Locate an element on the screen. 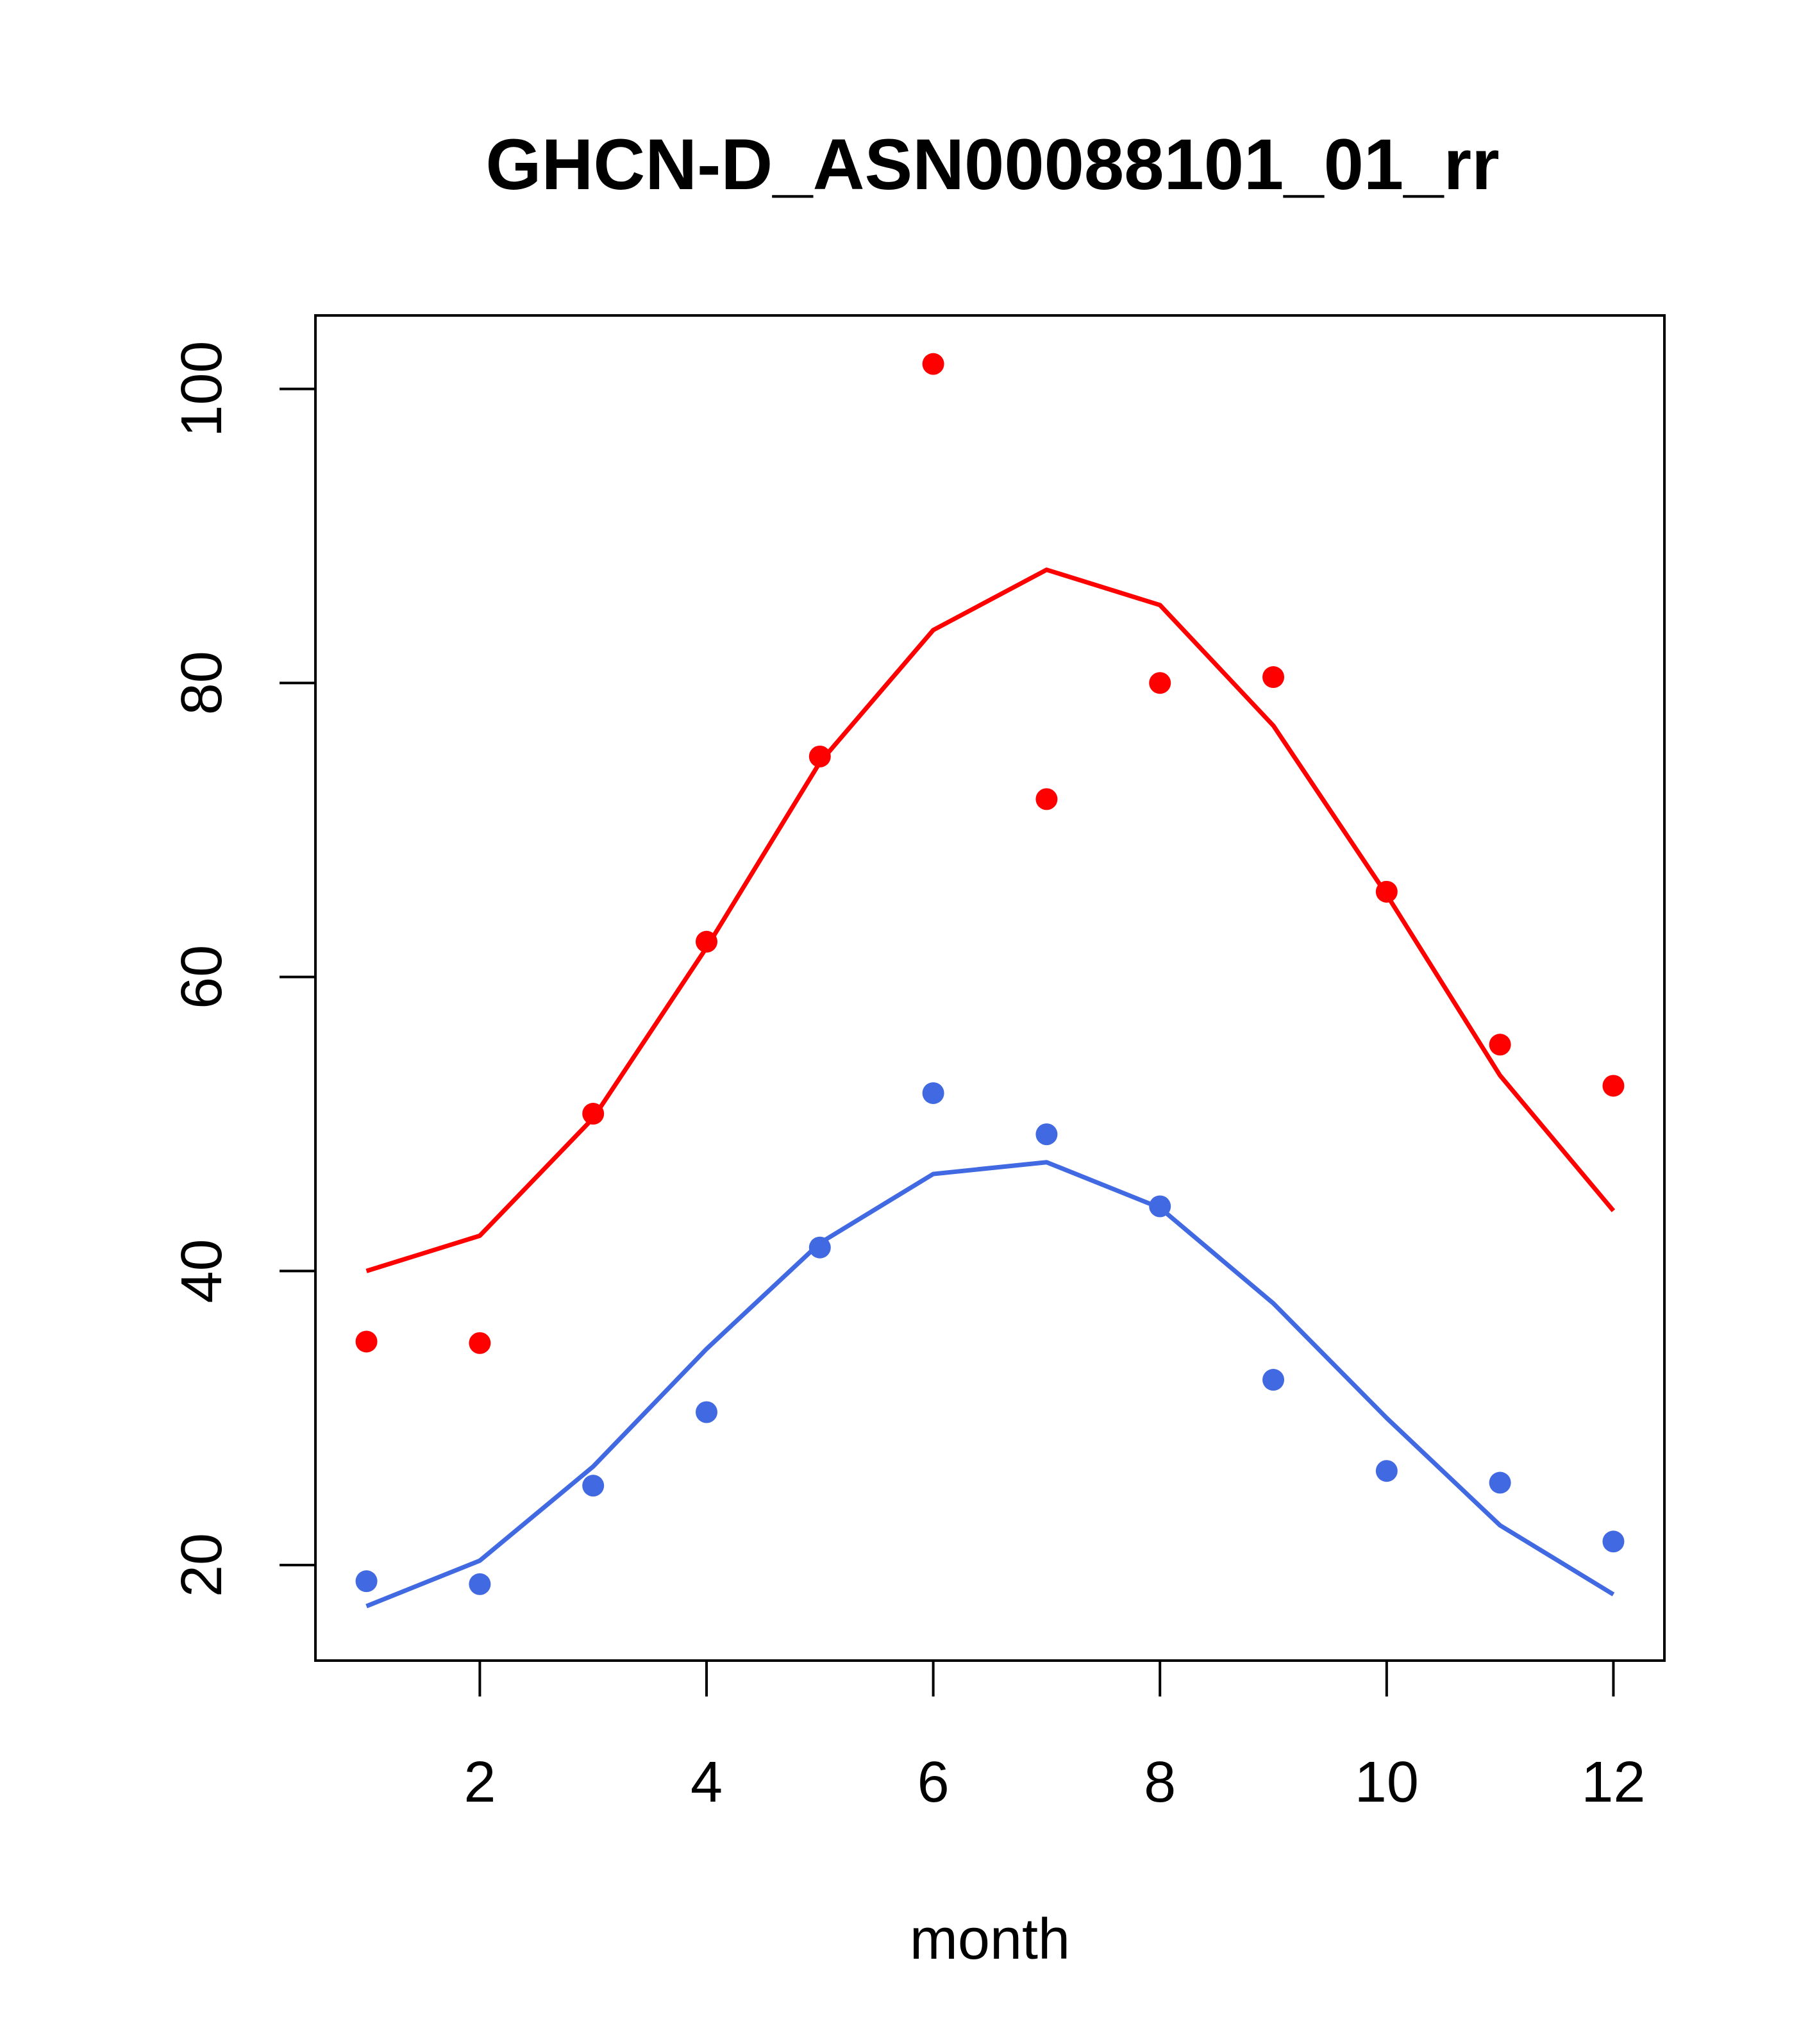 Image resolution: width=1817 pixels, height=2044 pixels. x-tick-label: 8 is located at coordinates (1160, 1782).